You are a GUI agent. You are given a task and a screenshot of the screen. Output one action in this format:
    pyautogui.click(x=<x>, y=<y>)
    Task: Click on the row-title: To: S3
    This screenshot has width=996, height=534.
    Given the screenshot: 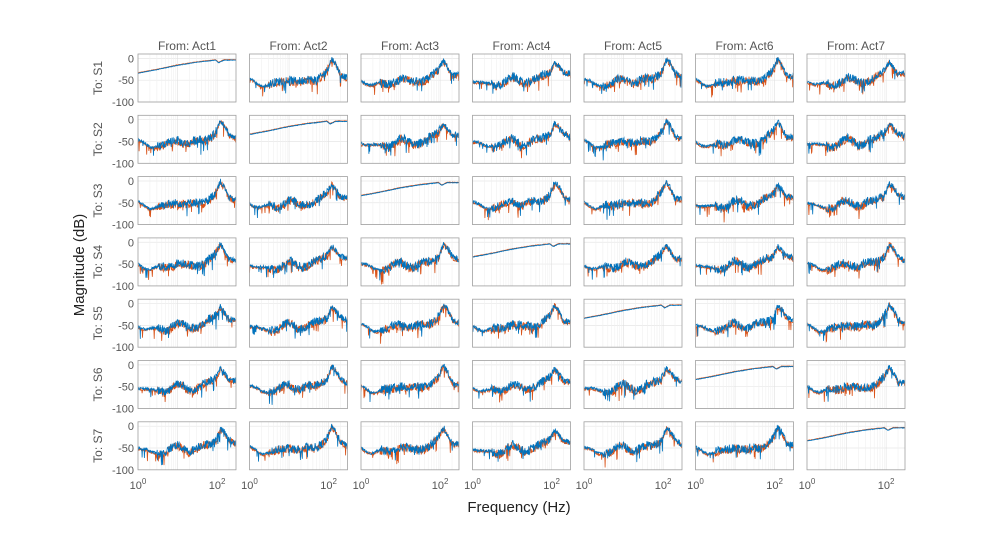 What is the action you would take?
    pyautogui.click(x=98, y=200)
    